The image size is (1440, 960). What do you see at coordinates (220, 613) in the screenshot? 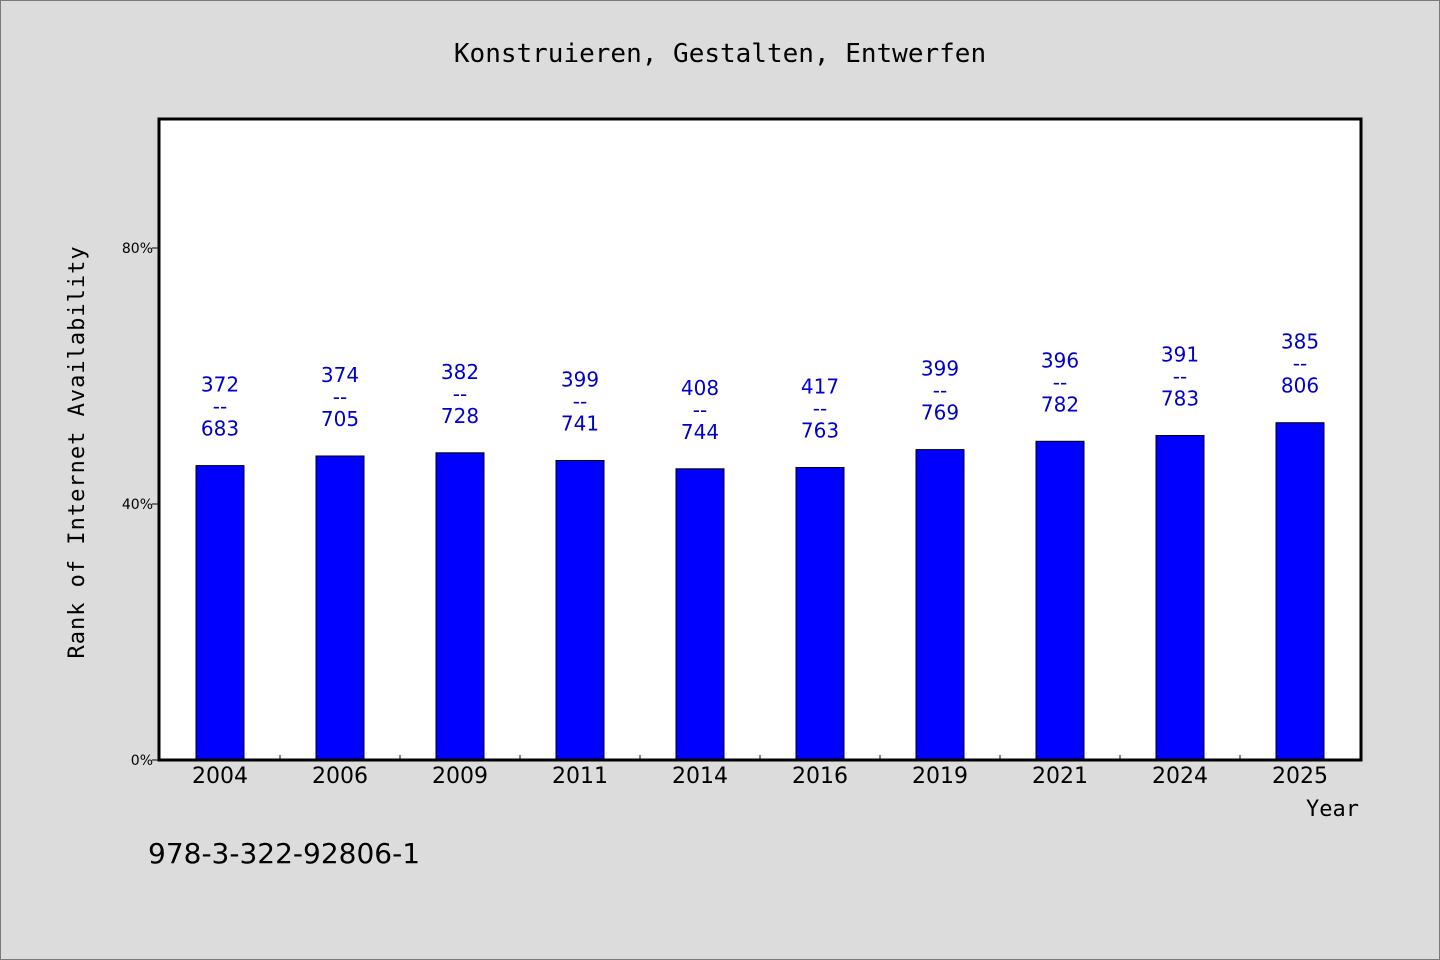
I see `bar-2004` at bounding box center [220, 613].